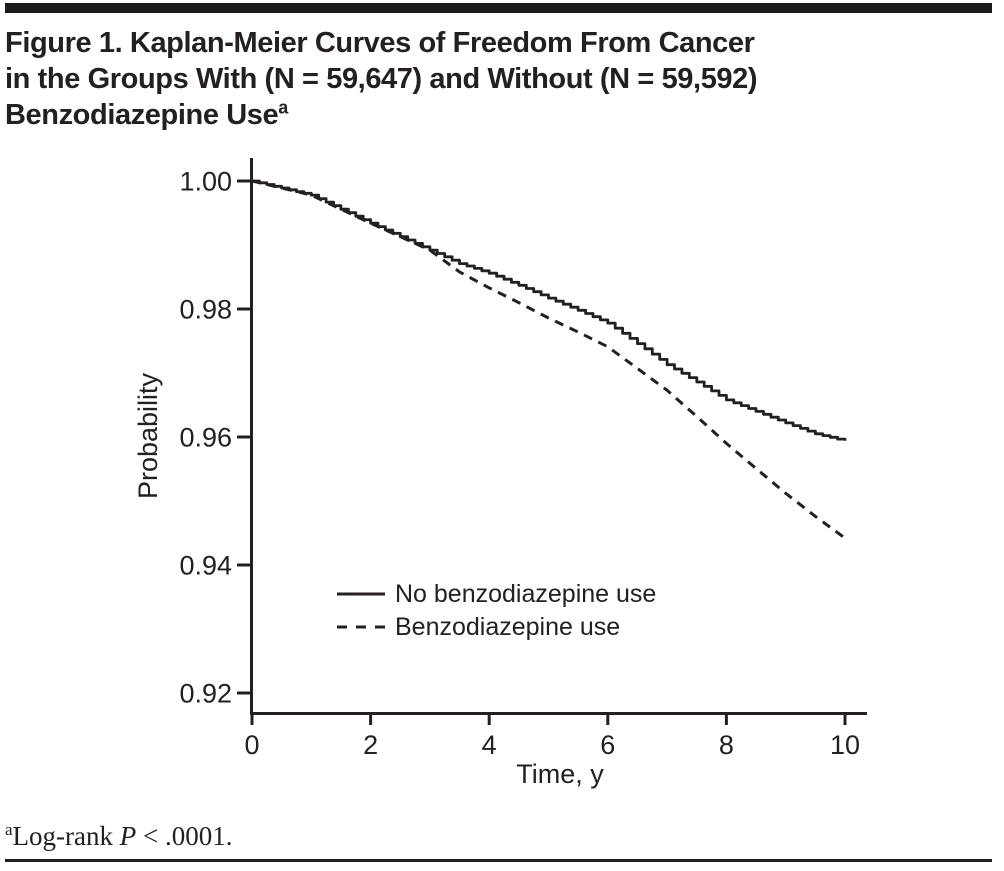  What do you see at coordinates (560, 774) in the screenshot?
I see `x-axis-title: Time, y` at bounding box center [560, 774].